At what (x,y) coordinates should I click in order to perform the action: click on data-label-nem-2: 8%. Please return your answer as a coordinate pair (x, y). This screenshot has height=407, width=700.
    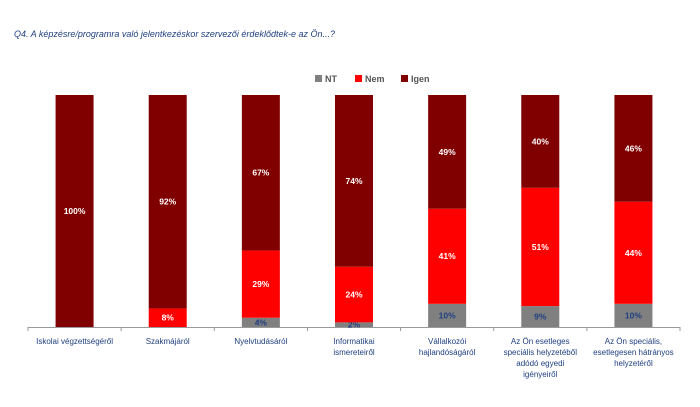
    Looking at the image, I should click on (168, 318).